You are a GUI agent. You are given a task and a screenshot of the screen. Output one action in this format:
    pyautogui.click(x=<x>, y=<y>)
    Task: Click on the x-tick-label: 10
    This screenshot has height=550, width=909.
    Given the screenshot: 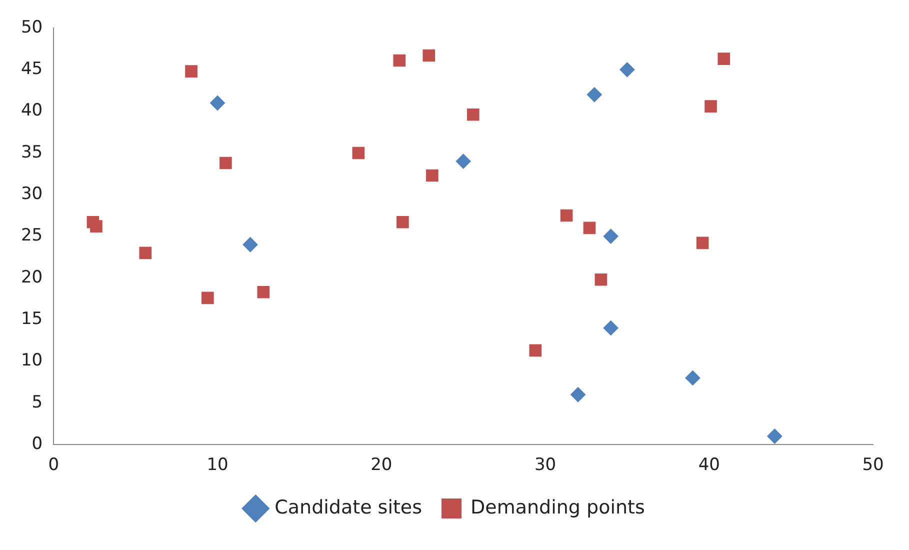 What is the action you would take?
    pyautogui.click(x=217, y=465)
    